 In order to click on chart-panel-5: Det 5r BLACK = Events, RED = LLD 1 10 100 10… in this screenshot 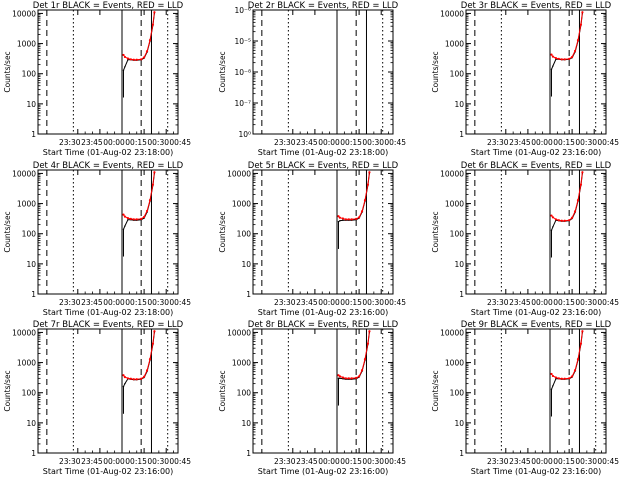, I will do `click(312, 239)`.